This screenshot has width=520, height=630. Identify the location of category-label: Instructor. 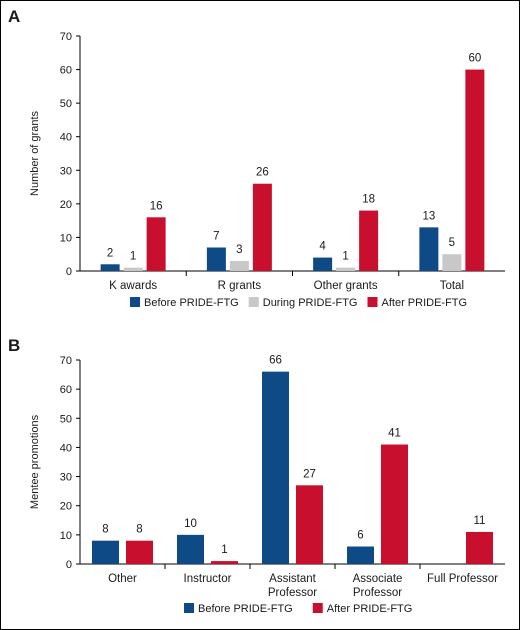
(208, 579).